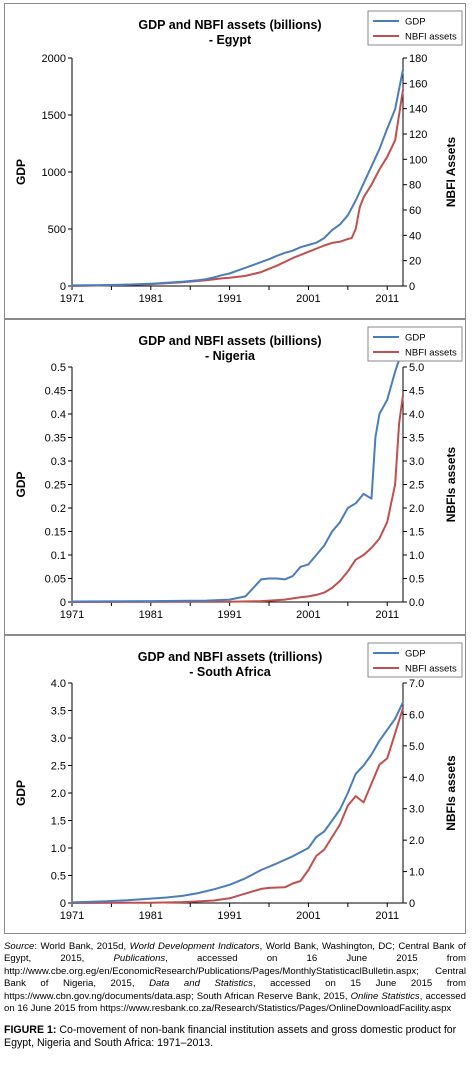  I want to click on y-tick-label: 1.5, so click(58, 822).